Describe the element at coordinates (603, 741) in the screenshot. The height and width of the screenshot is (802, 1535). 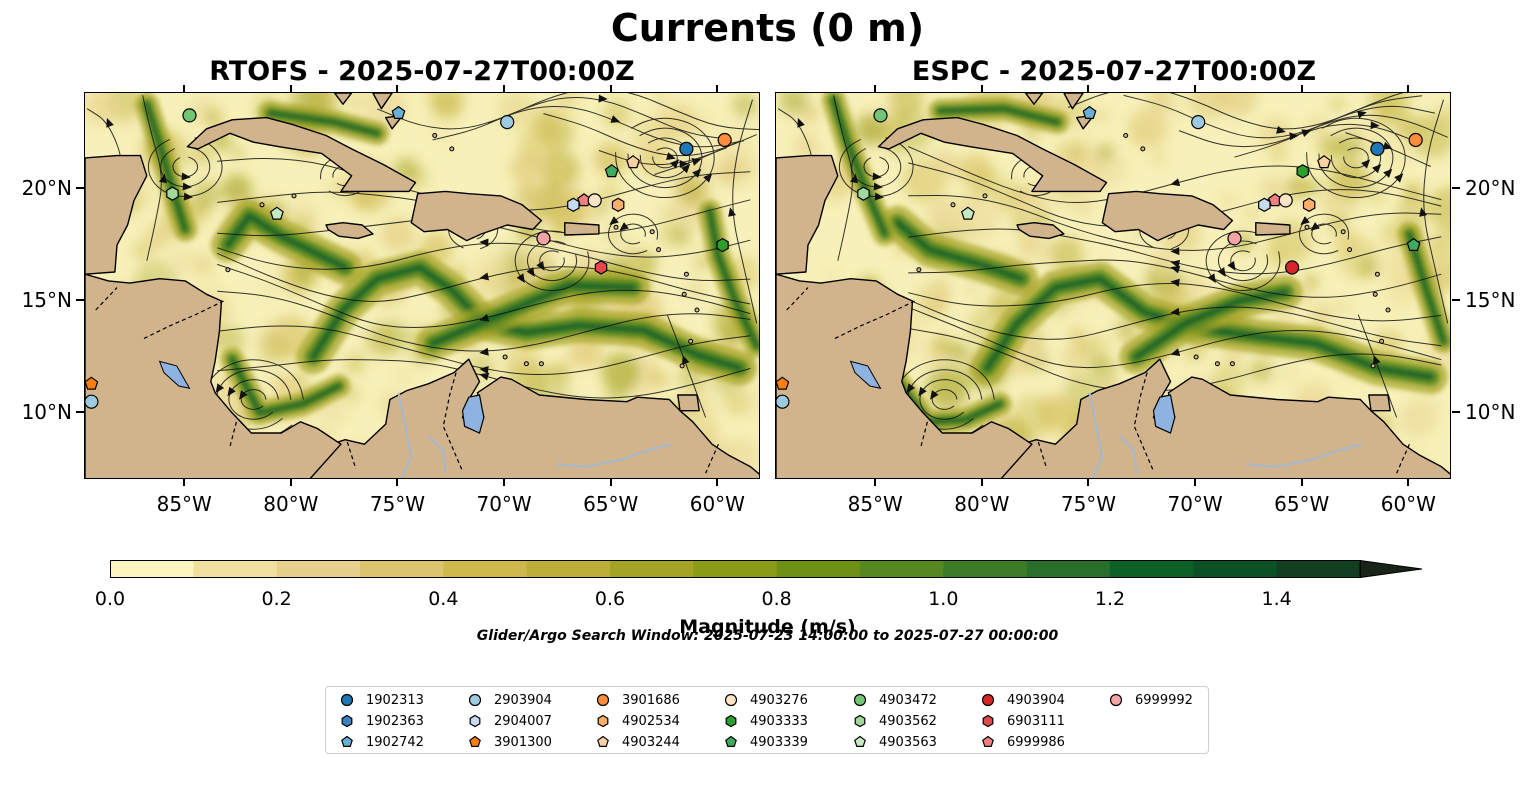
I see `pentagon-marker-icon` at that location.